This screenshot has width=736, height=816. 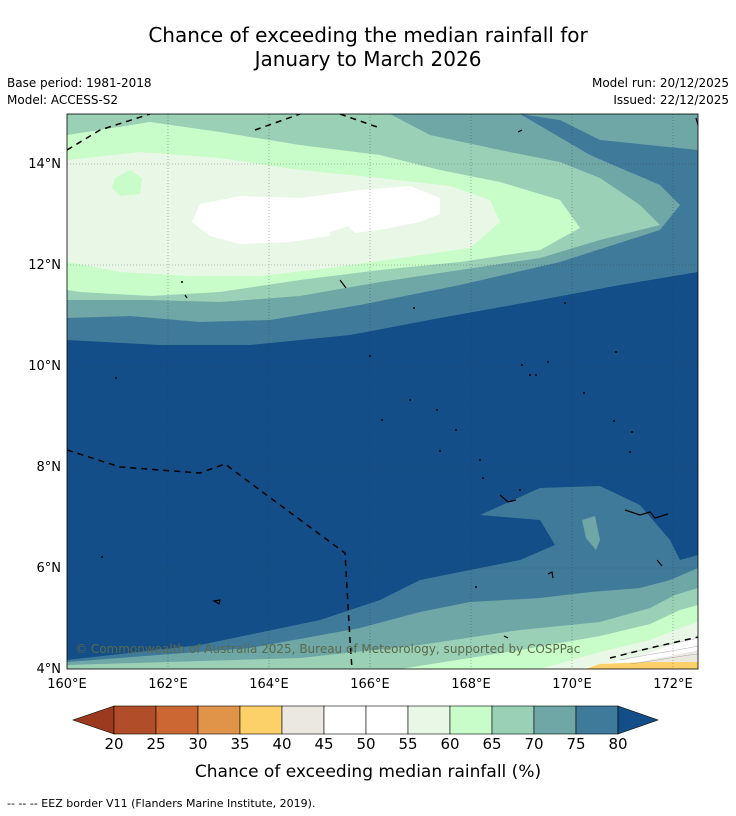 What do you see at coordinates (114, 744) in the screenshot?
I see `colorbar-tick-label: 20` at bounding box center [114, 744].